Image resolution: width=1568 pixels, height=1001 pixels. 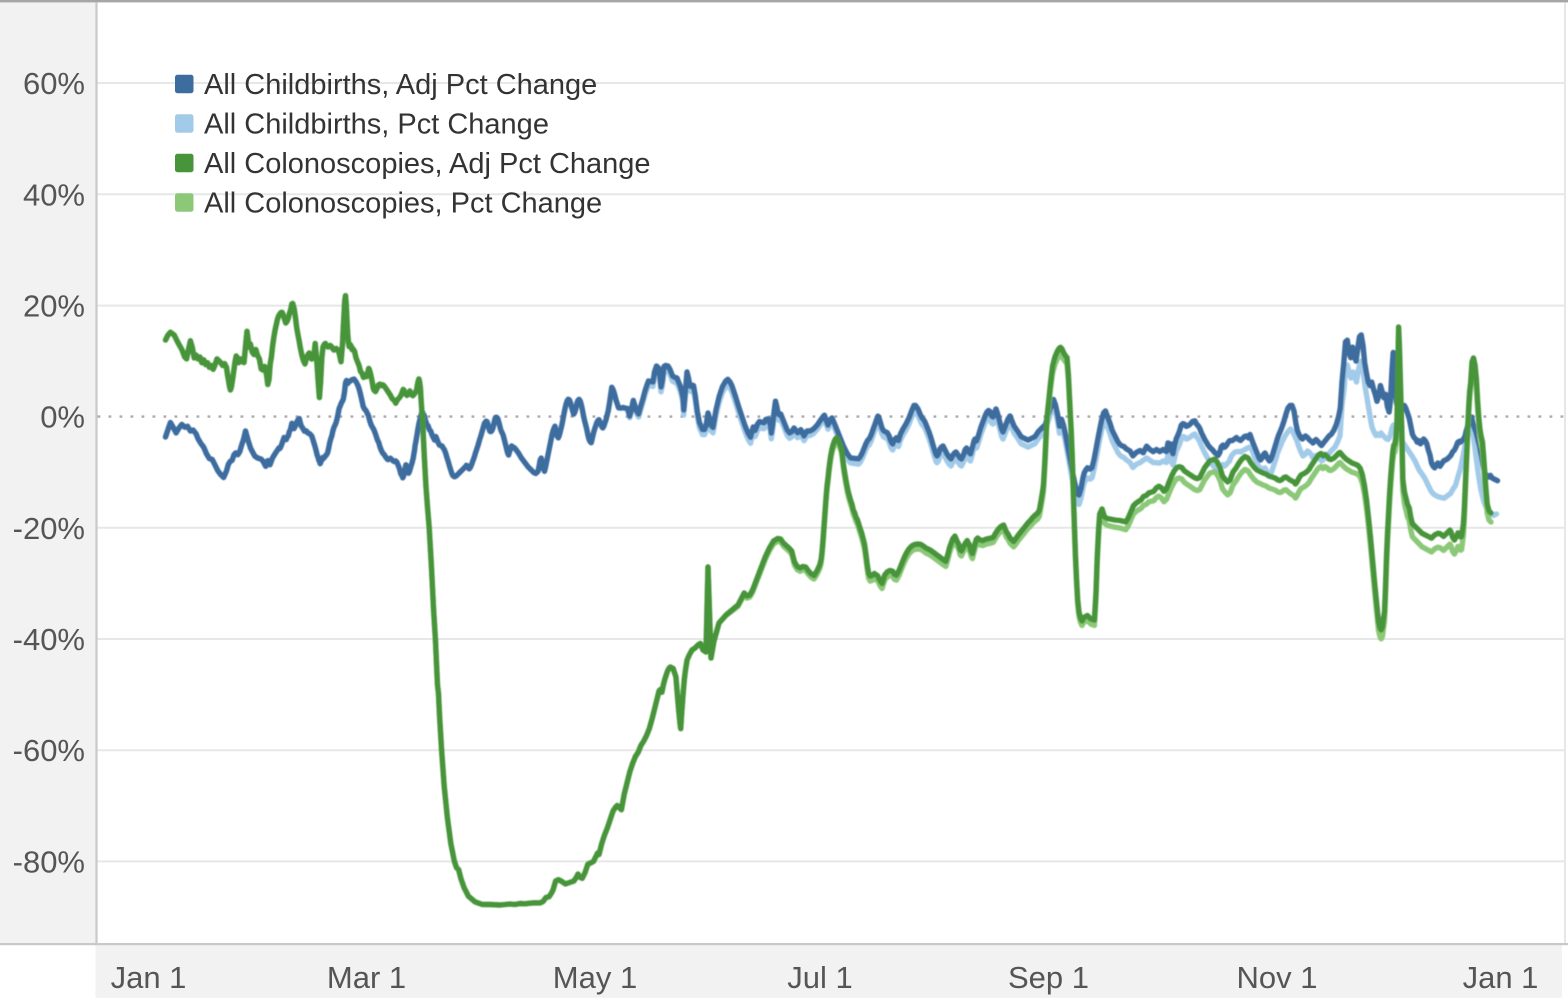 I want to click on svg-text: -80%, so click(x=49, y=861).